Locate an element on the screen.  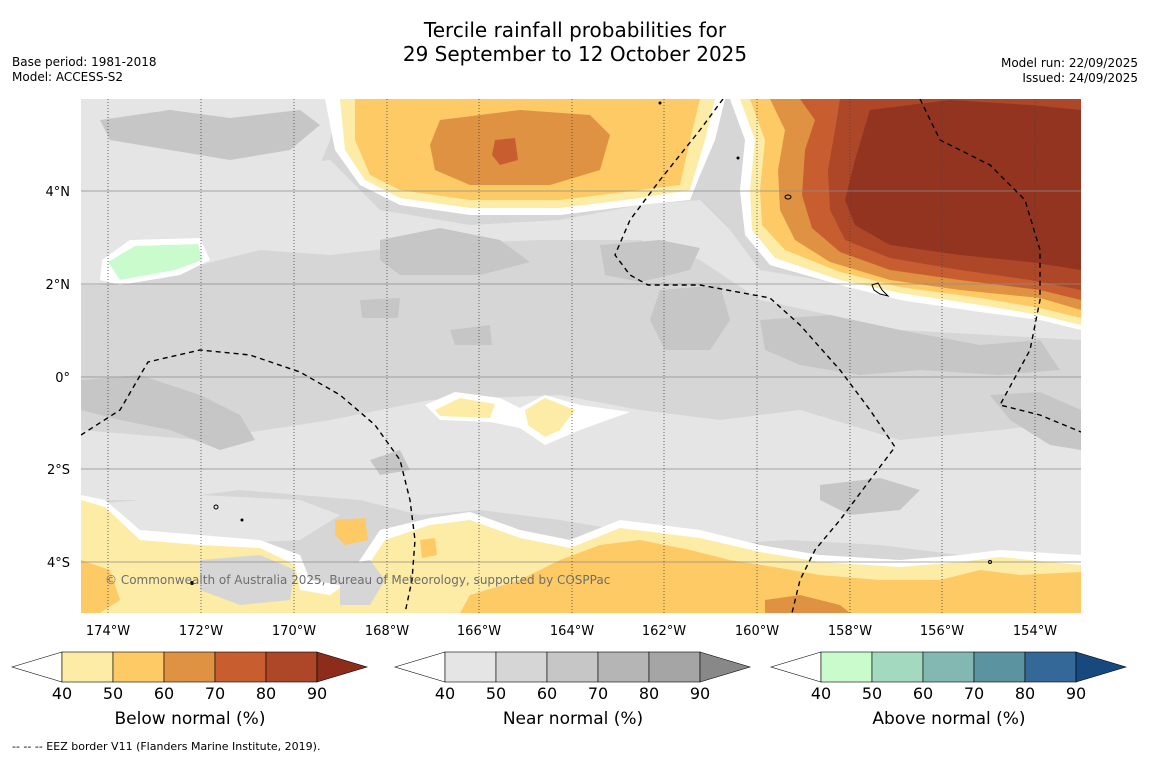
below-normal-colorbar-min-arrow is located at coordinates (36, 667).